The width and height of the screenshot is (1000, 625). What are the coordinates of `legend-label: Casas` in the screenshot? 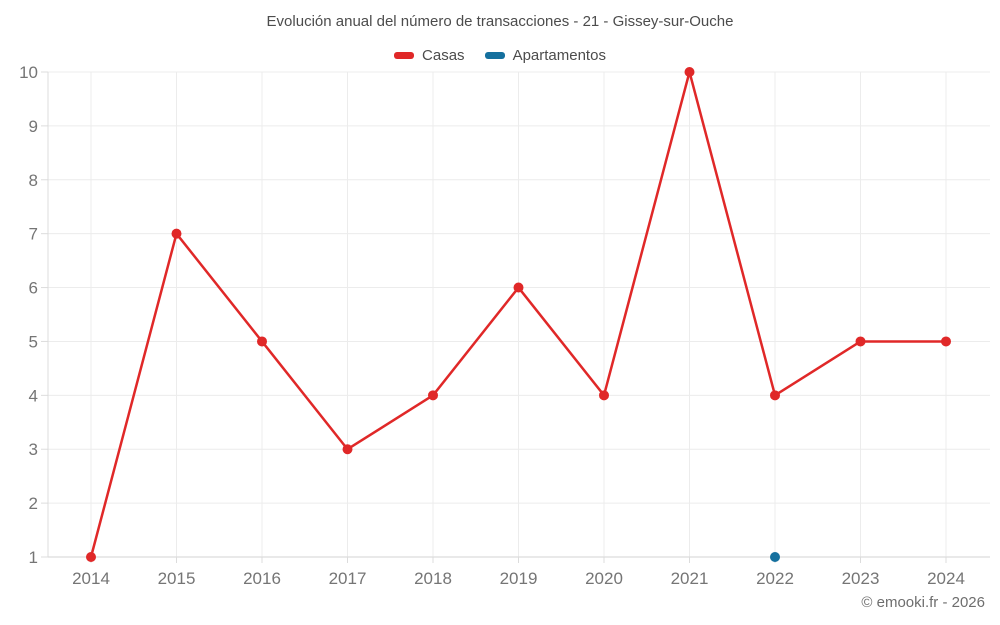 It's located at (443, 55).